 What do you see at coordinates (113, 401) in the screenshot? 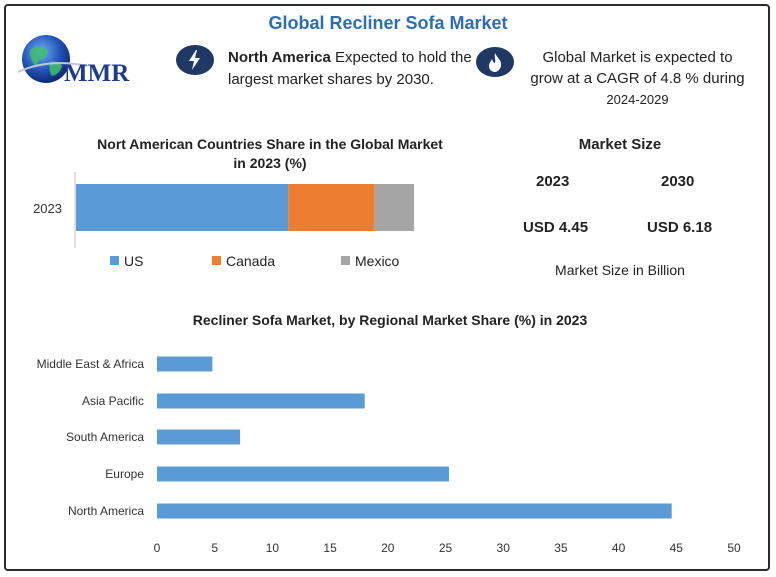
I see `category-label-asia-pacific: Asia Pacific` at bounding box center [113, 401].